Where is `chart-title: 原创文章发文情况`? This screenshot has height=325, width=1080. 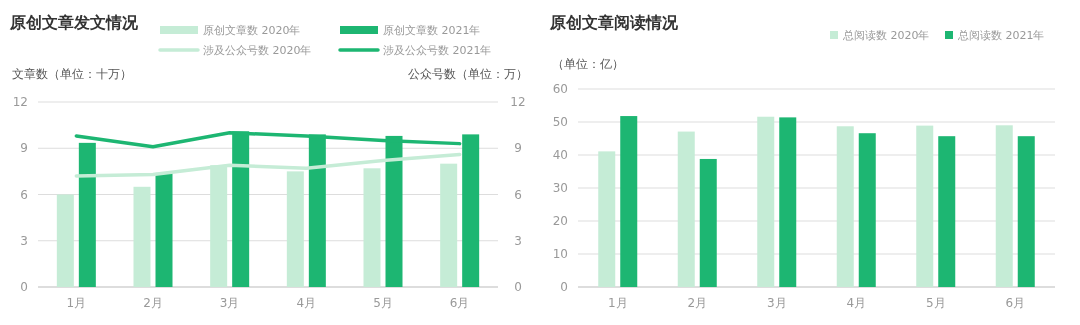
chart-title: 原创文章发文情况 is located at coordinates (74, 22).